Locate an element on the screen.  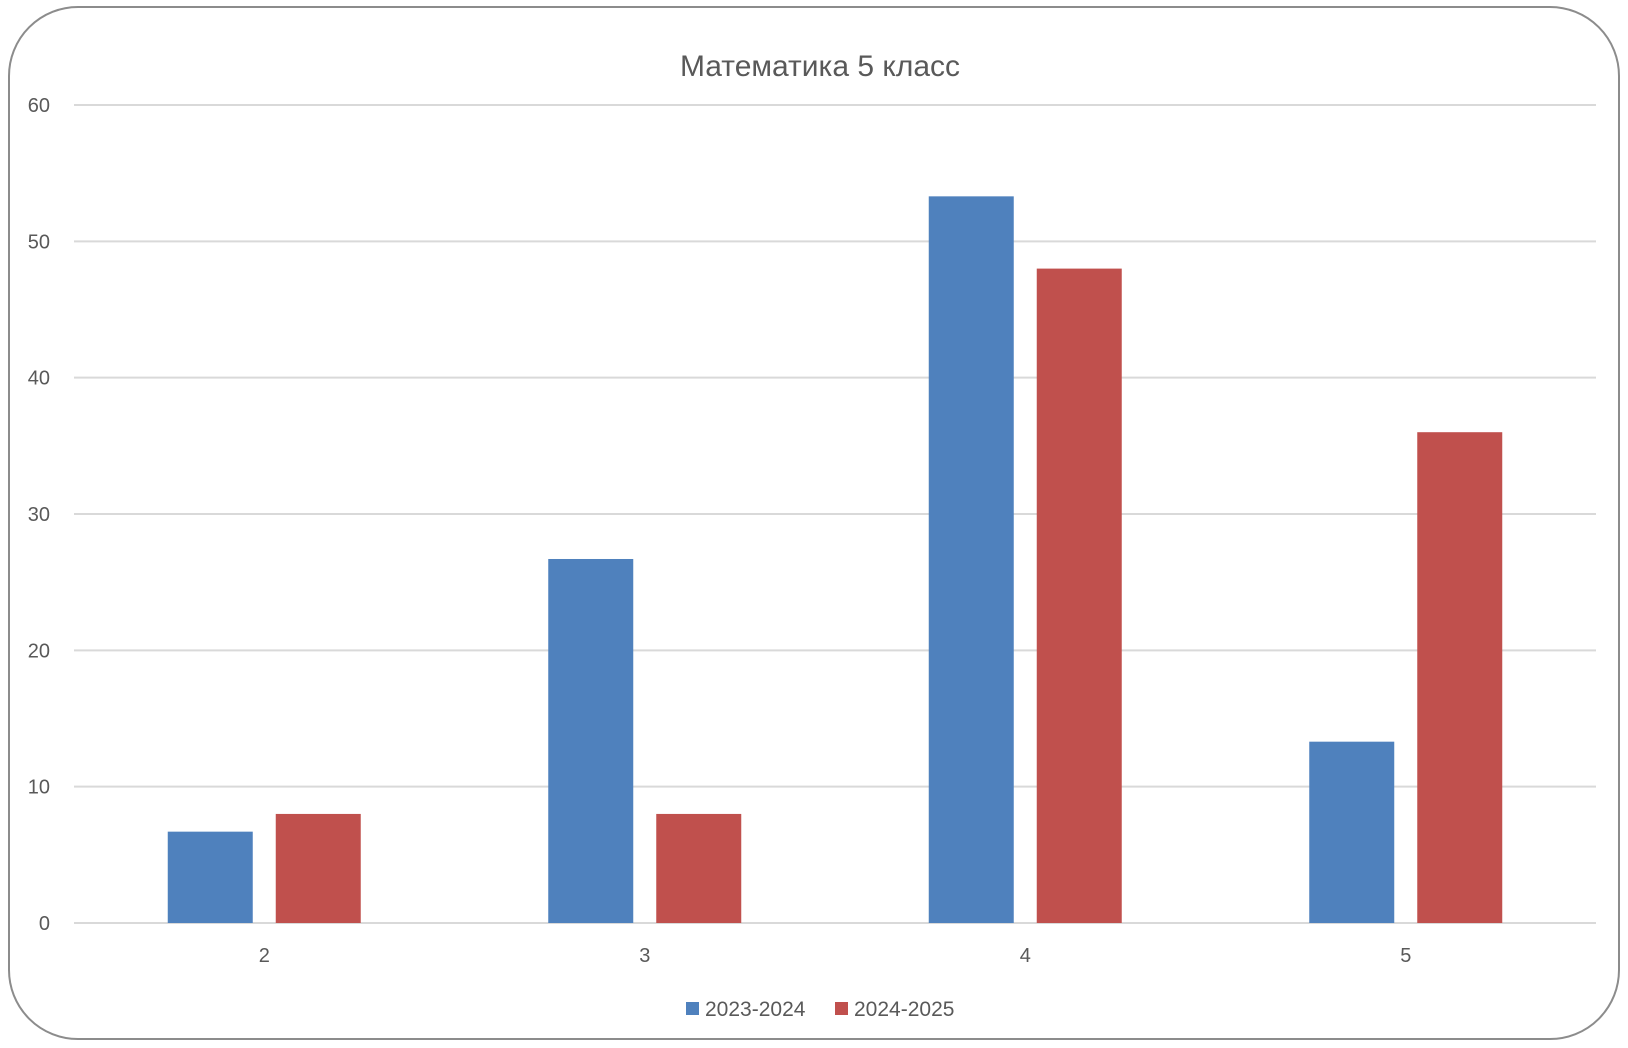
x-tick-label: 2 is located at coordinates (264, 956).